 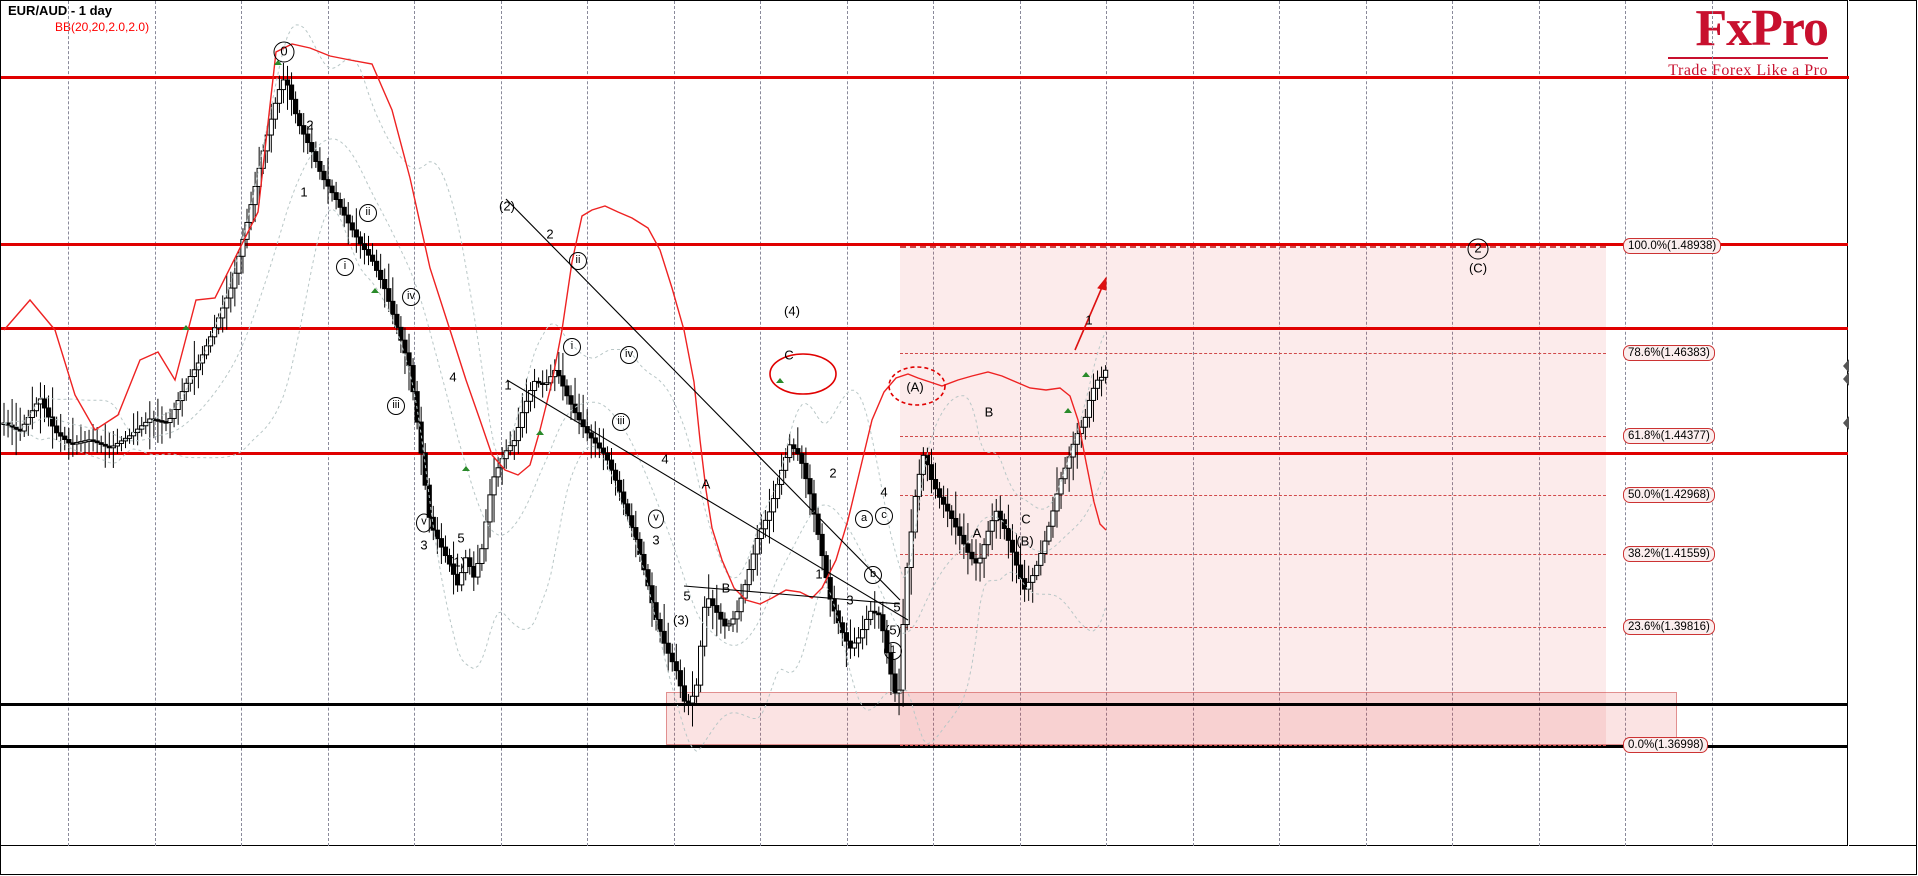 I want to click on fibonacci-level-label: 23.6%(1.39816), so click(x=1669, y=627).